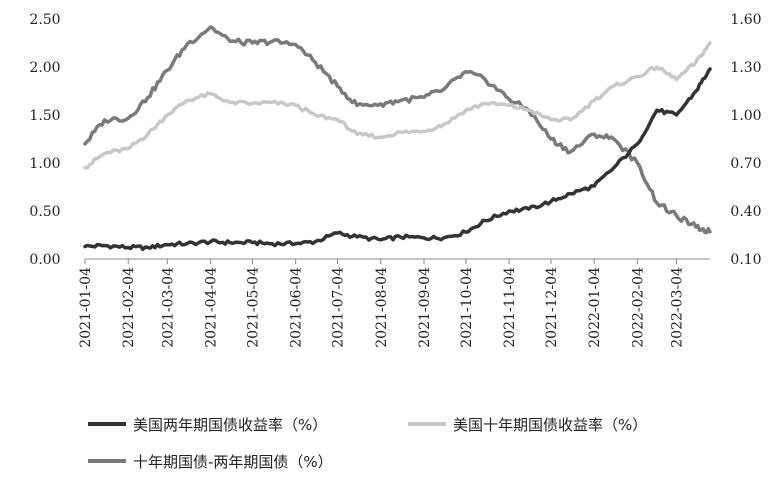 The width and height of the screenshot is (779, 478). Describe the element at coordinates (44, 164) in the screenshot. I see `y-left-tick-label: 1.00` at that location.